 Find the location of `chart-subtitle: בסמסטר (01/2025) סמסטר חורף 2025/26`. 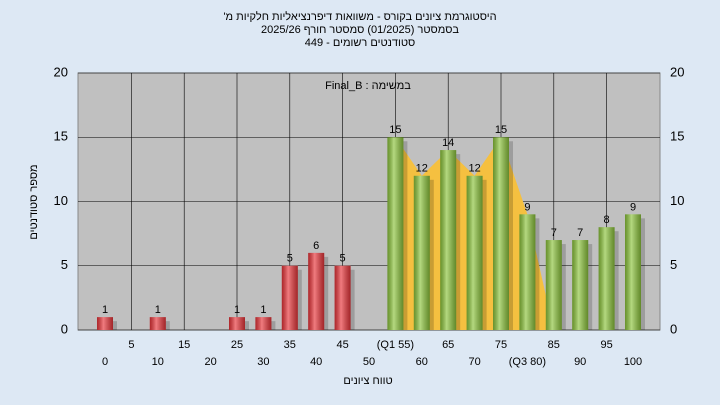

chart-subtitle: בסמסטר (01/2025) סמסטר חורף 2025/26 is located at coordinates (360, 30).